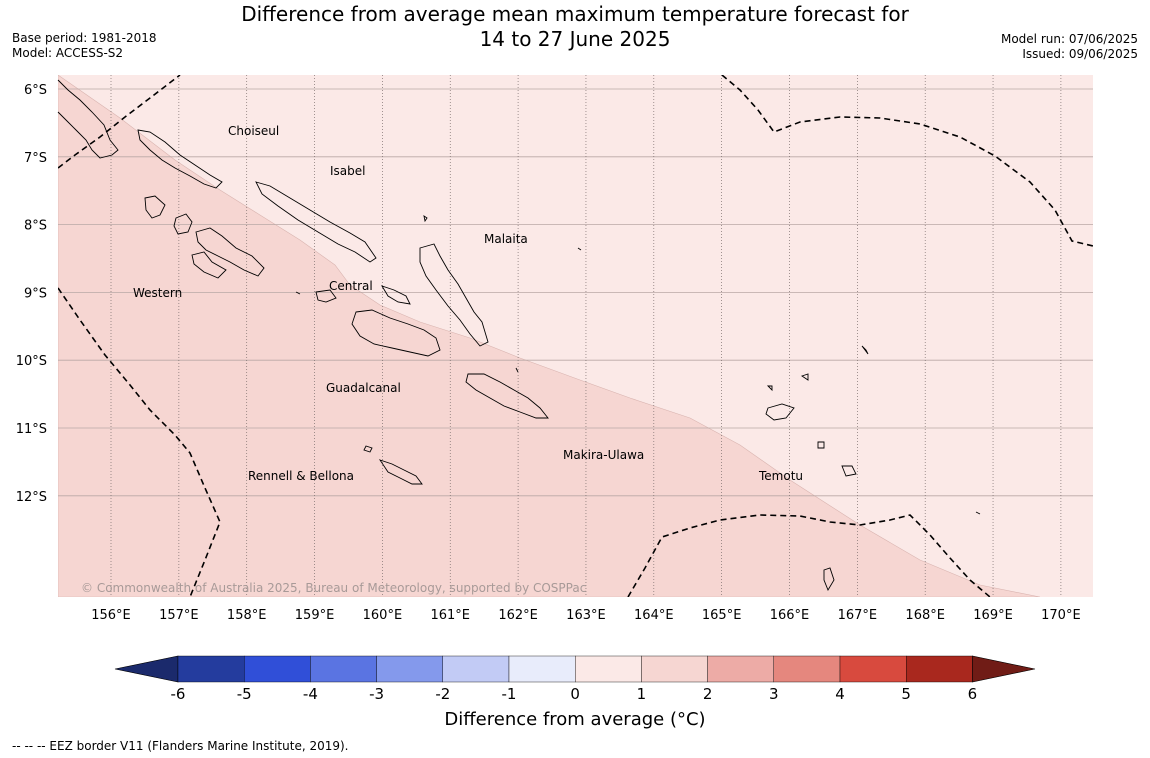 Image resolution: width=1150 pixels, height=758 pixels. I want to click on meta-right: Model run: 07/06/2025 Issued: 09/06/2025, so click(1069, 47).